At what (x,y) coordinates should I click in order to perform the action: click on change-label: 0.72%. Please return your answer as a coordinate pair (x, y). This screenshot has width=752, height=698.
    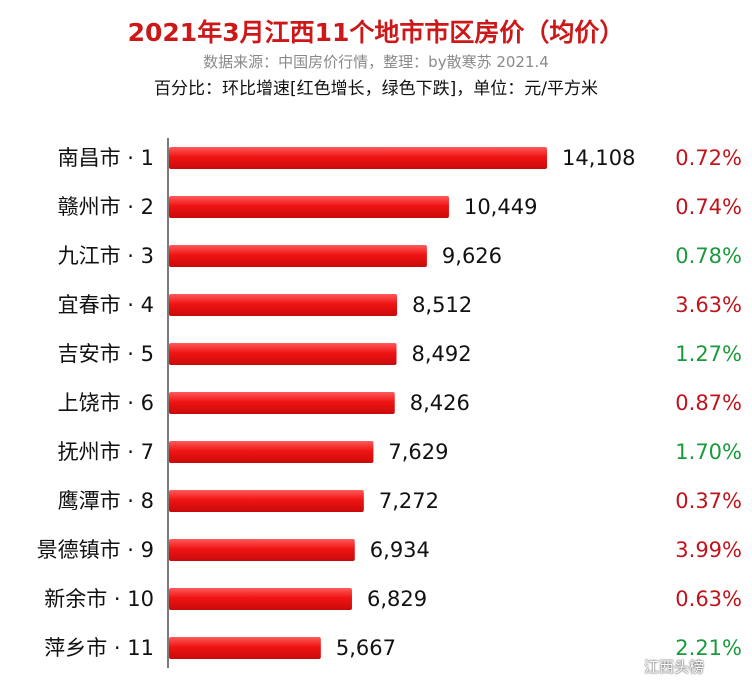
    Looking at the image, I should click on (708, 158).